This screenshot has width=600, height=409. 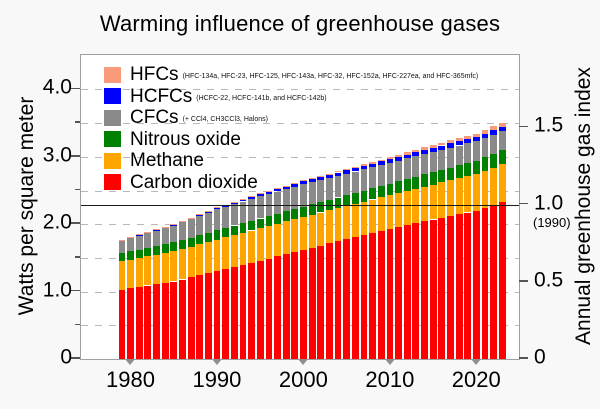 I want to click on left-tick-label: 4.0, so click(x=57, y=87).